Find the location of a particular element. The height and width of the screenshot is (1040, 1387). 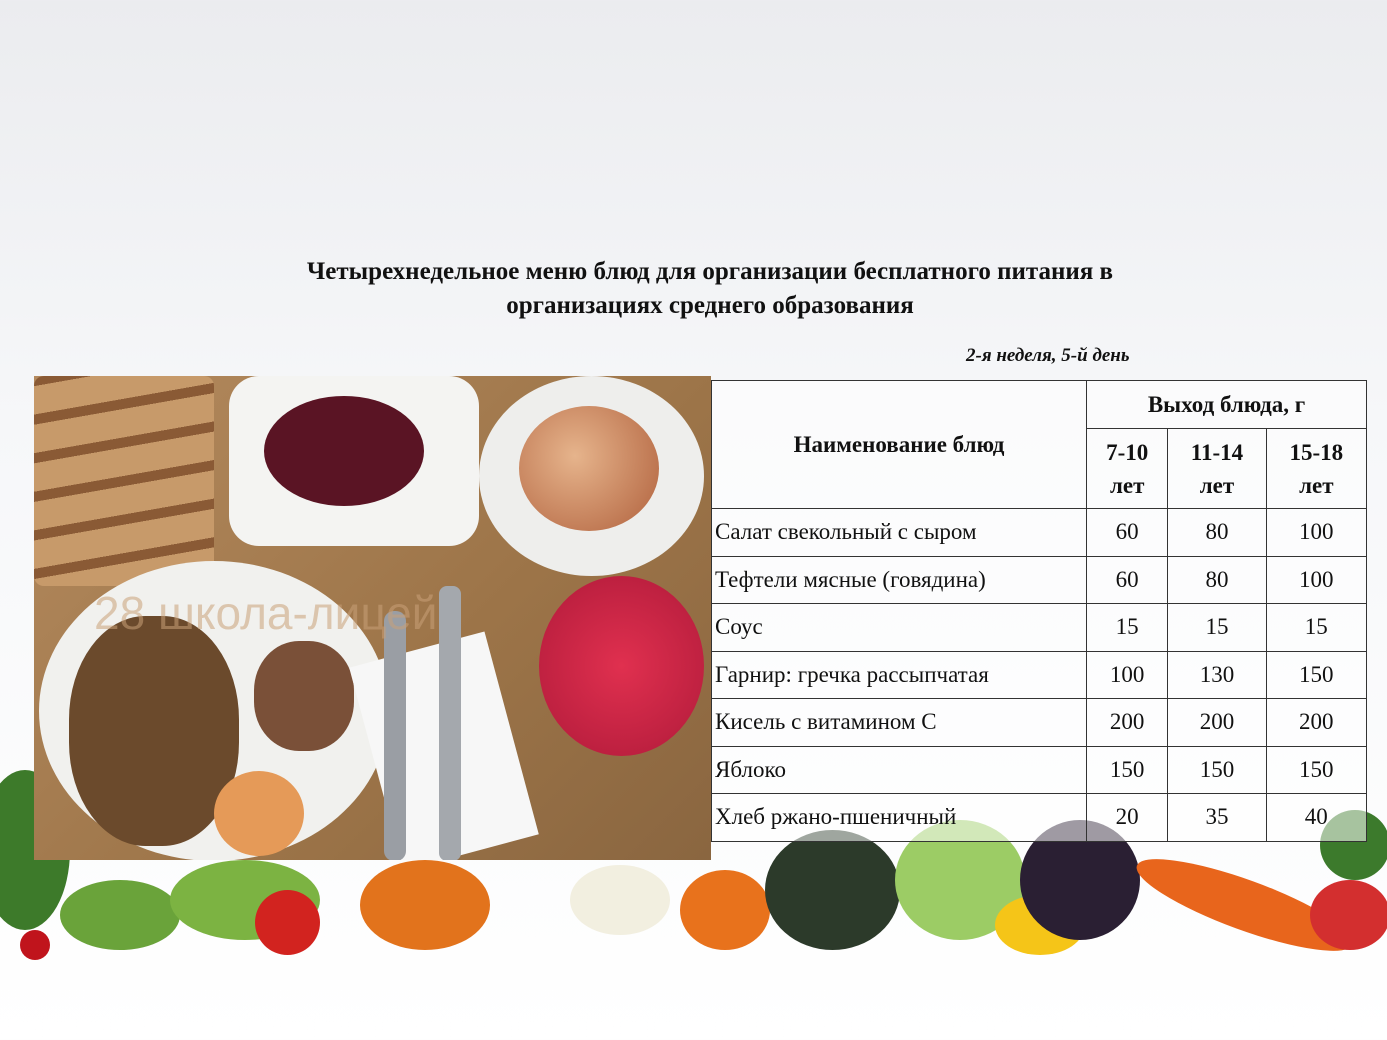

dish-name: Салат свекольный с сыром is located at coordinates (899, 532).